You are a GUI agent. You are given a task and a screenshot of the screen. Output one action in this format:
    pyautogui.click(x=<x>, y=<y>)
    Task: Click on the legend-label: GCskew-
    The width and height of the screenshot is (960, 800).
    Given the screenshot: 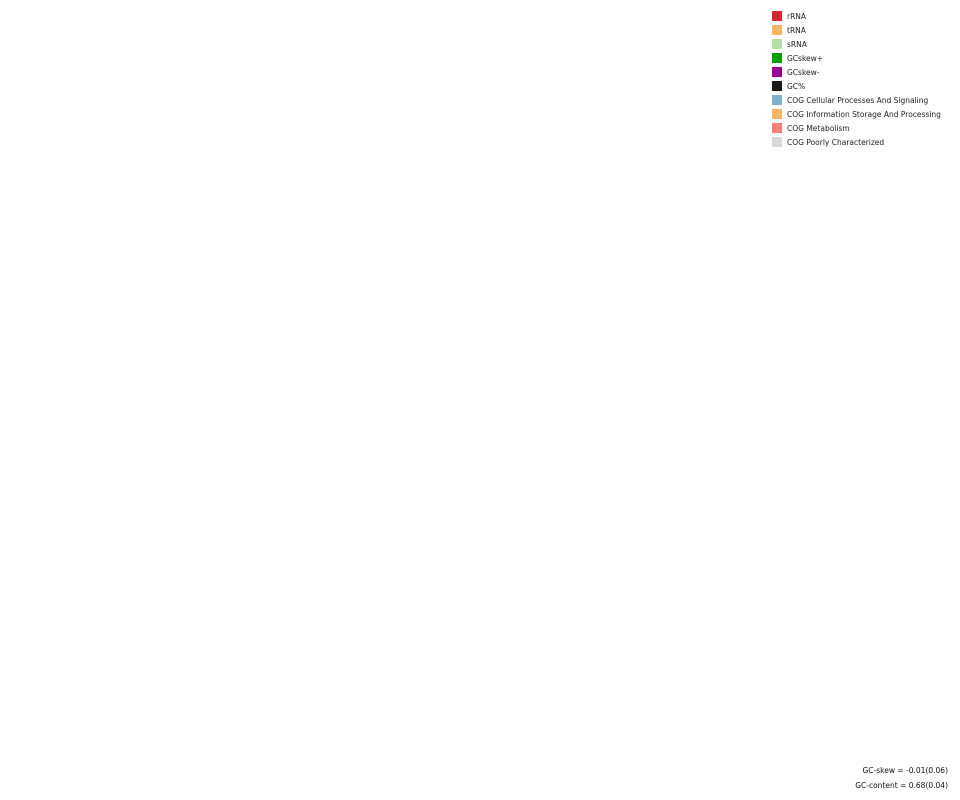 What is the action you would take?
    pyautogui.click(x=803, y=72)
    